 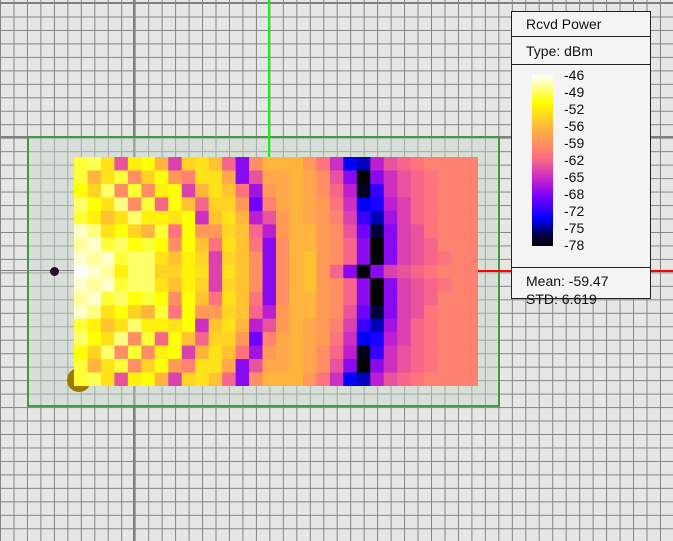 I want to click on legend-stats: Mean: -59.47 STD: 6.619, so click(x=581, y=288).